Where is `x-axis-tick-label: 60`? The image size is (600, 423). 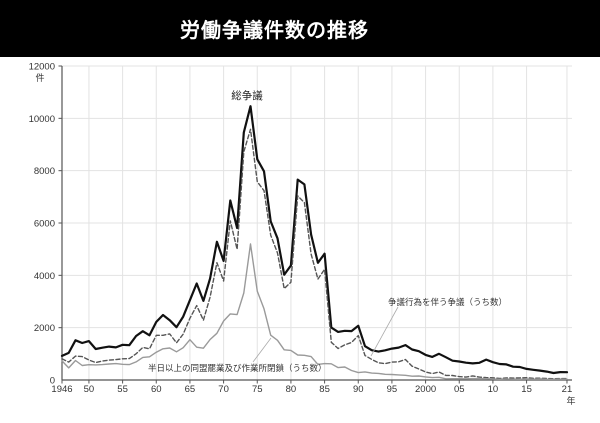 x-axis-tick-label: 60 is located at coordinates (156, 389).